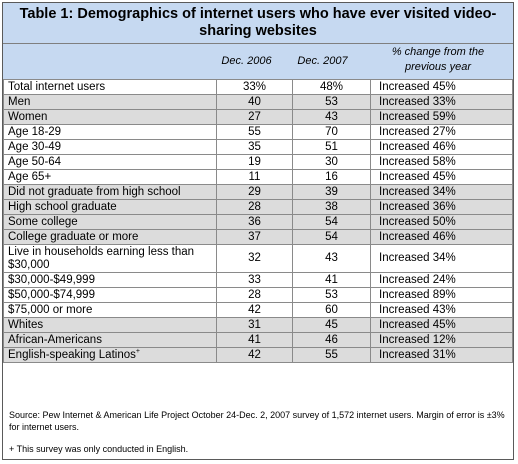 The height and width of the screenshot is (464, 518). Describe the element at coordinates (72, 354) in the screenshot. I see `row-label-text: English-speaking Latinos` at that location.